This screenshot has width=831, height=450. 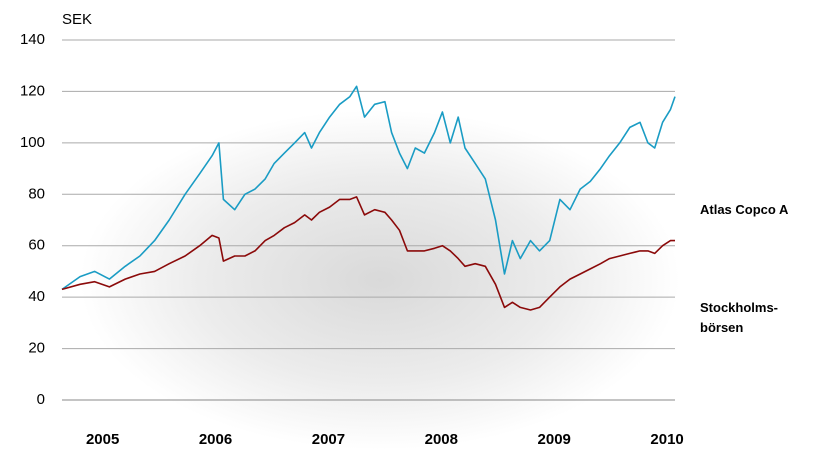 I want to click on legend-label: Atlas Copco A, so click(x=744, y=209).